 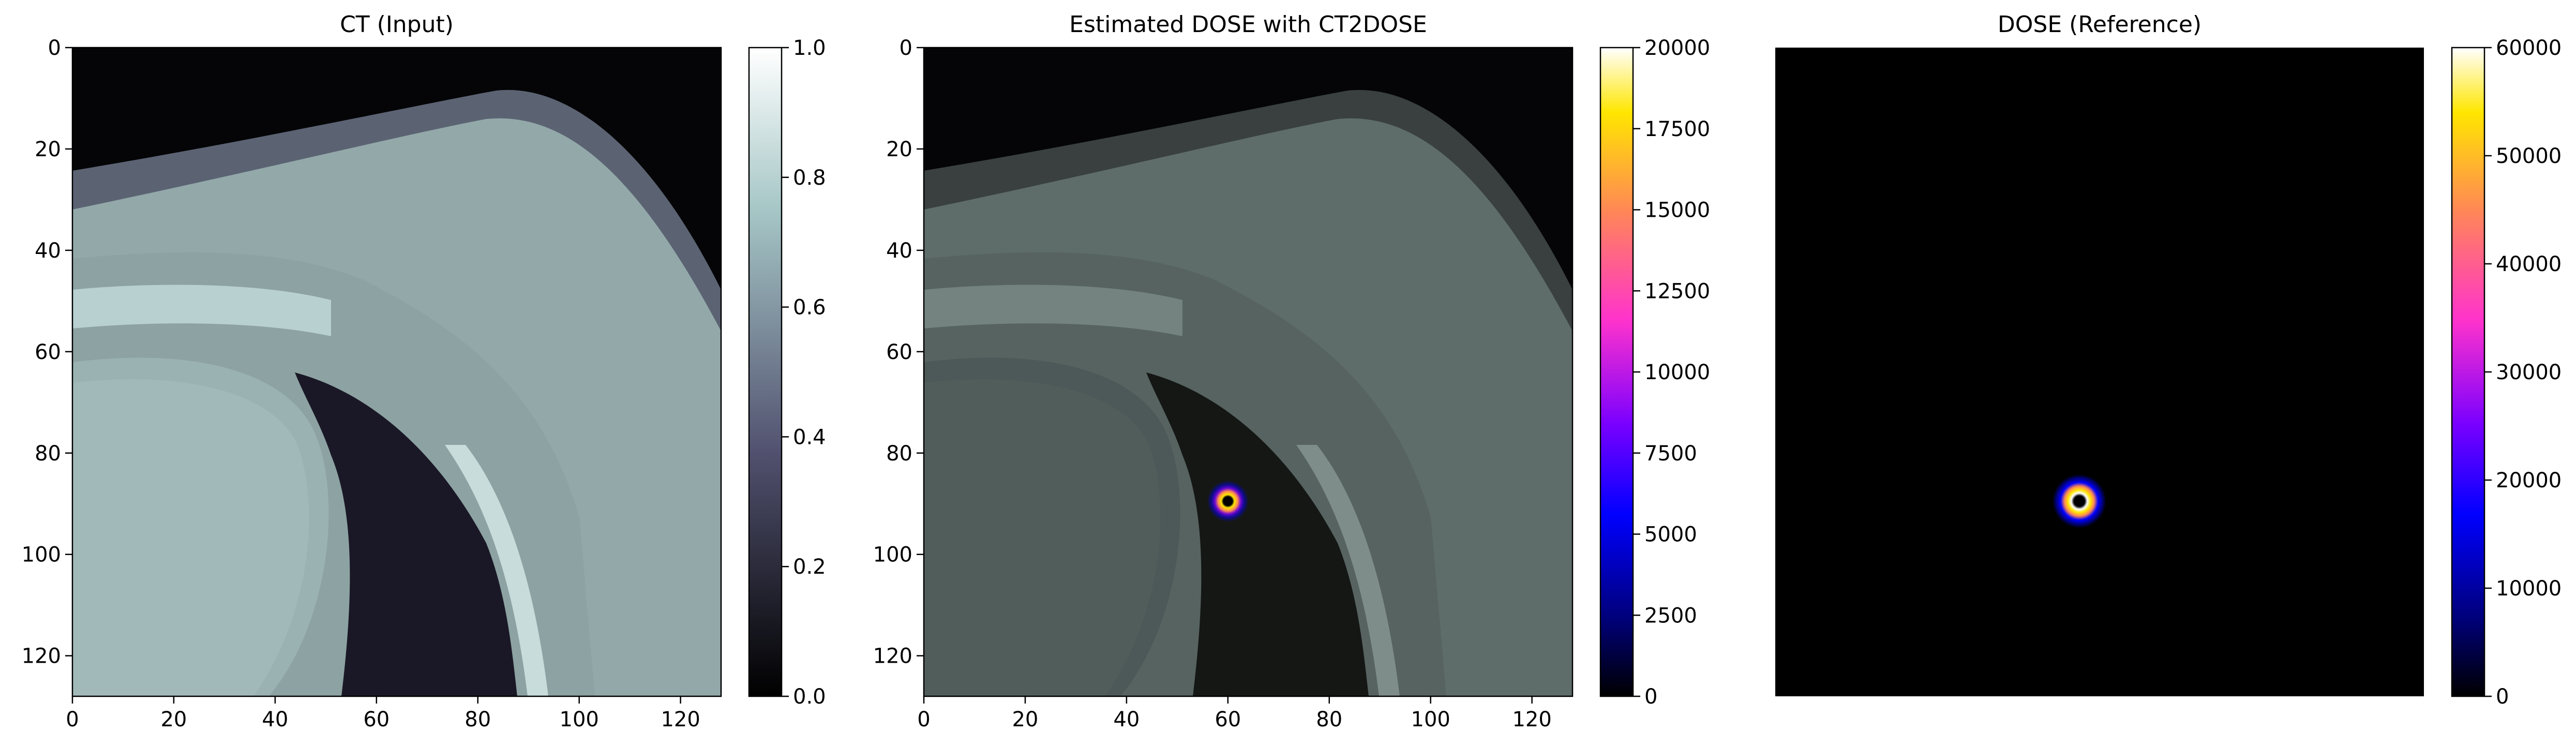 I want to click on colorbar-tick-label: 30000, so click(x=2529, y=373).